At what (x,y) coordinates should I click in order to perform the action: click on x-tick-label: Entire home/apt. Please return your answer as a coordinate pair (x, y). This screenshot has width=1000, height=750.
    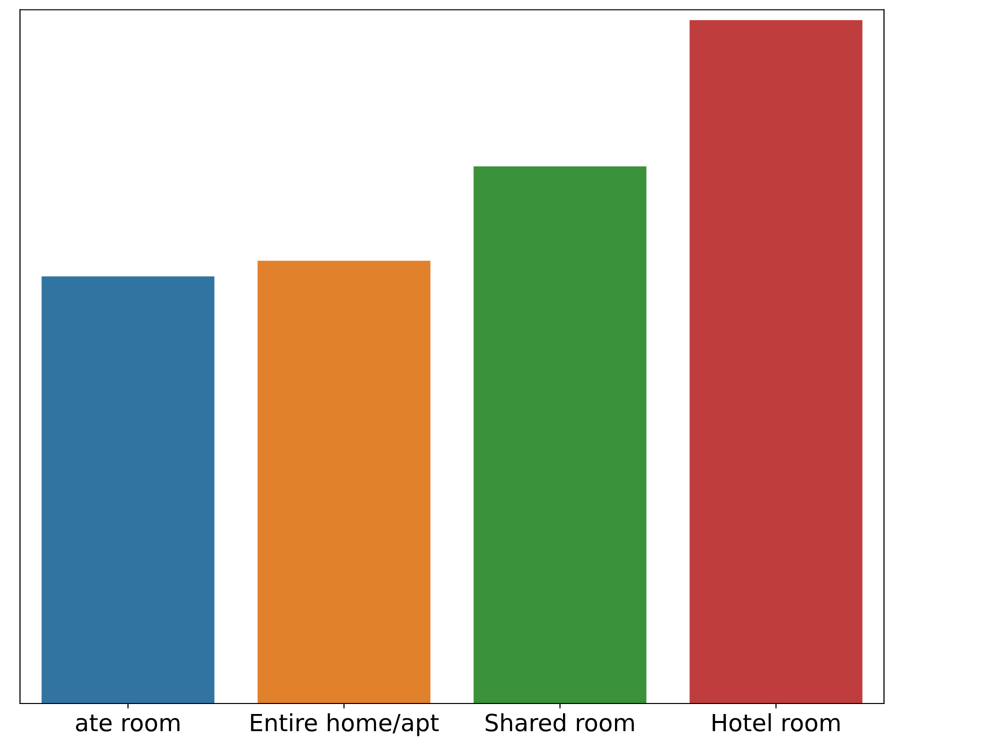
    Looking at the image, I should click on (345, 724).